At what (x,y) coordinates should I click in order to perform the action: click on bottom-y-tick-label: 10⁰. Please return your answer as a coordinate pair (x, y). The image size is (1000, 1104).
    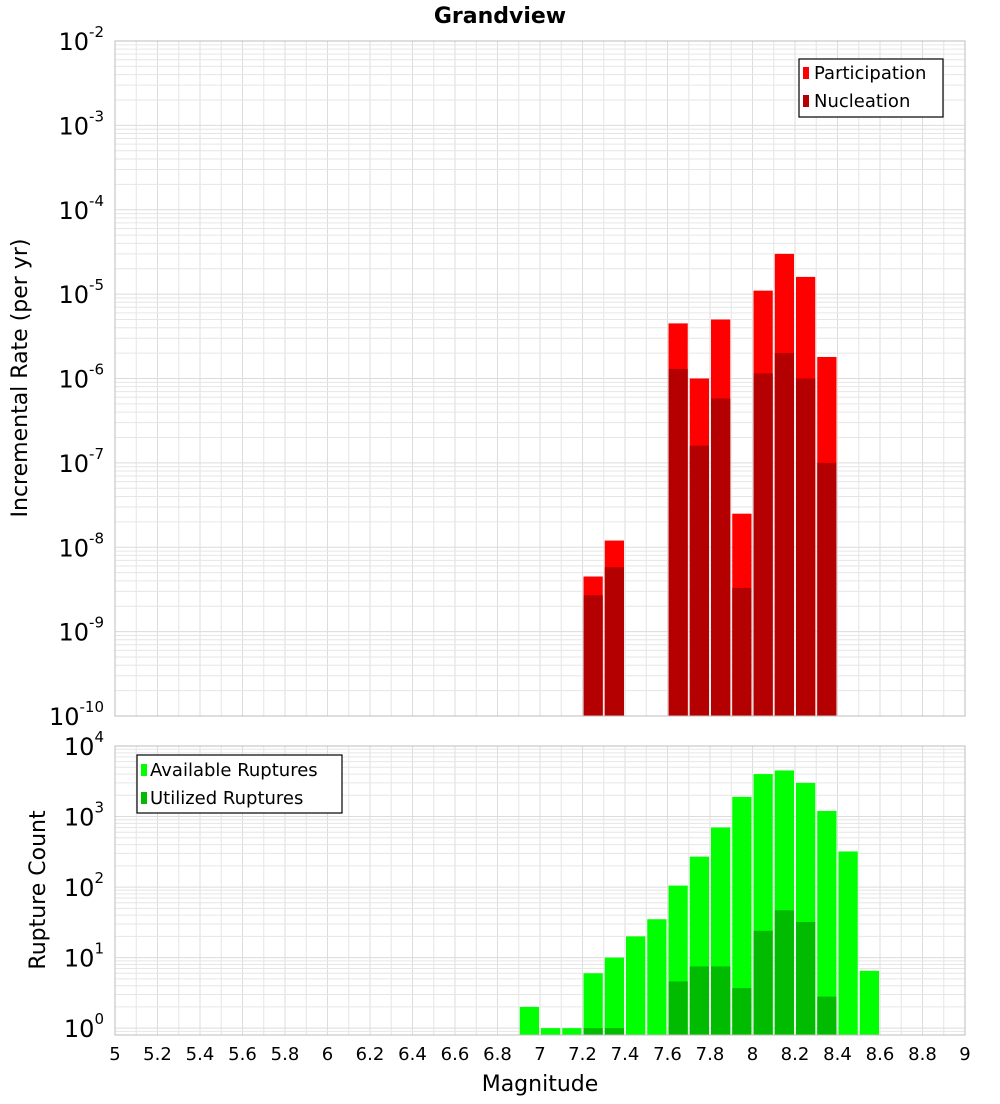
    Looking at the image, I should click on (84, 1026).